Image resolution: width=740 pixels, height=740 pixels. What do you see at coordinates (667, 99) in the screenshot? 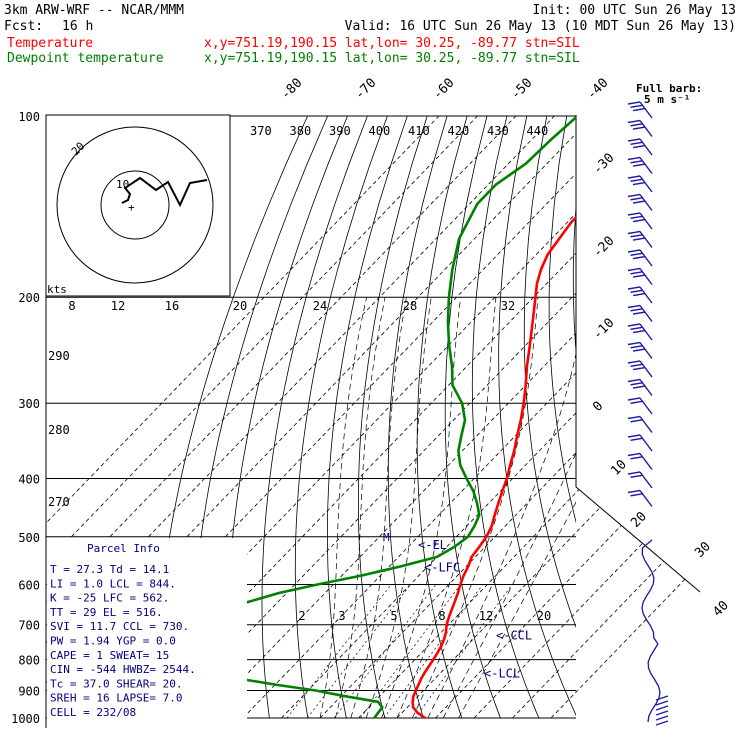
I see `full-barb-units: 5 m s⁻¹` at bounding box center [667, 99].